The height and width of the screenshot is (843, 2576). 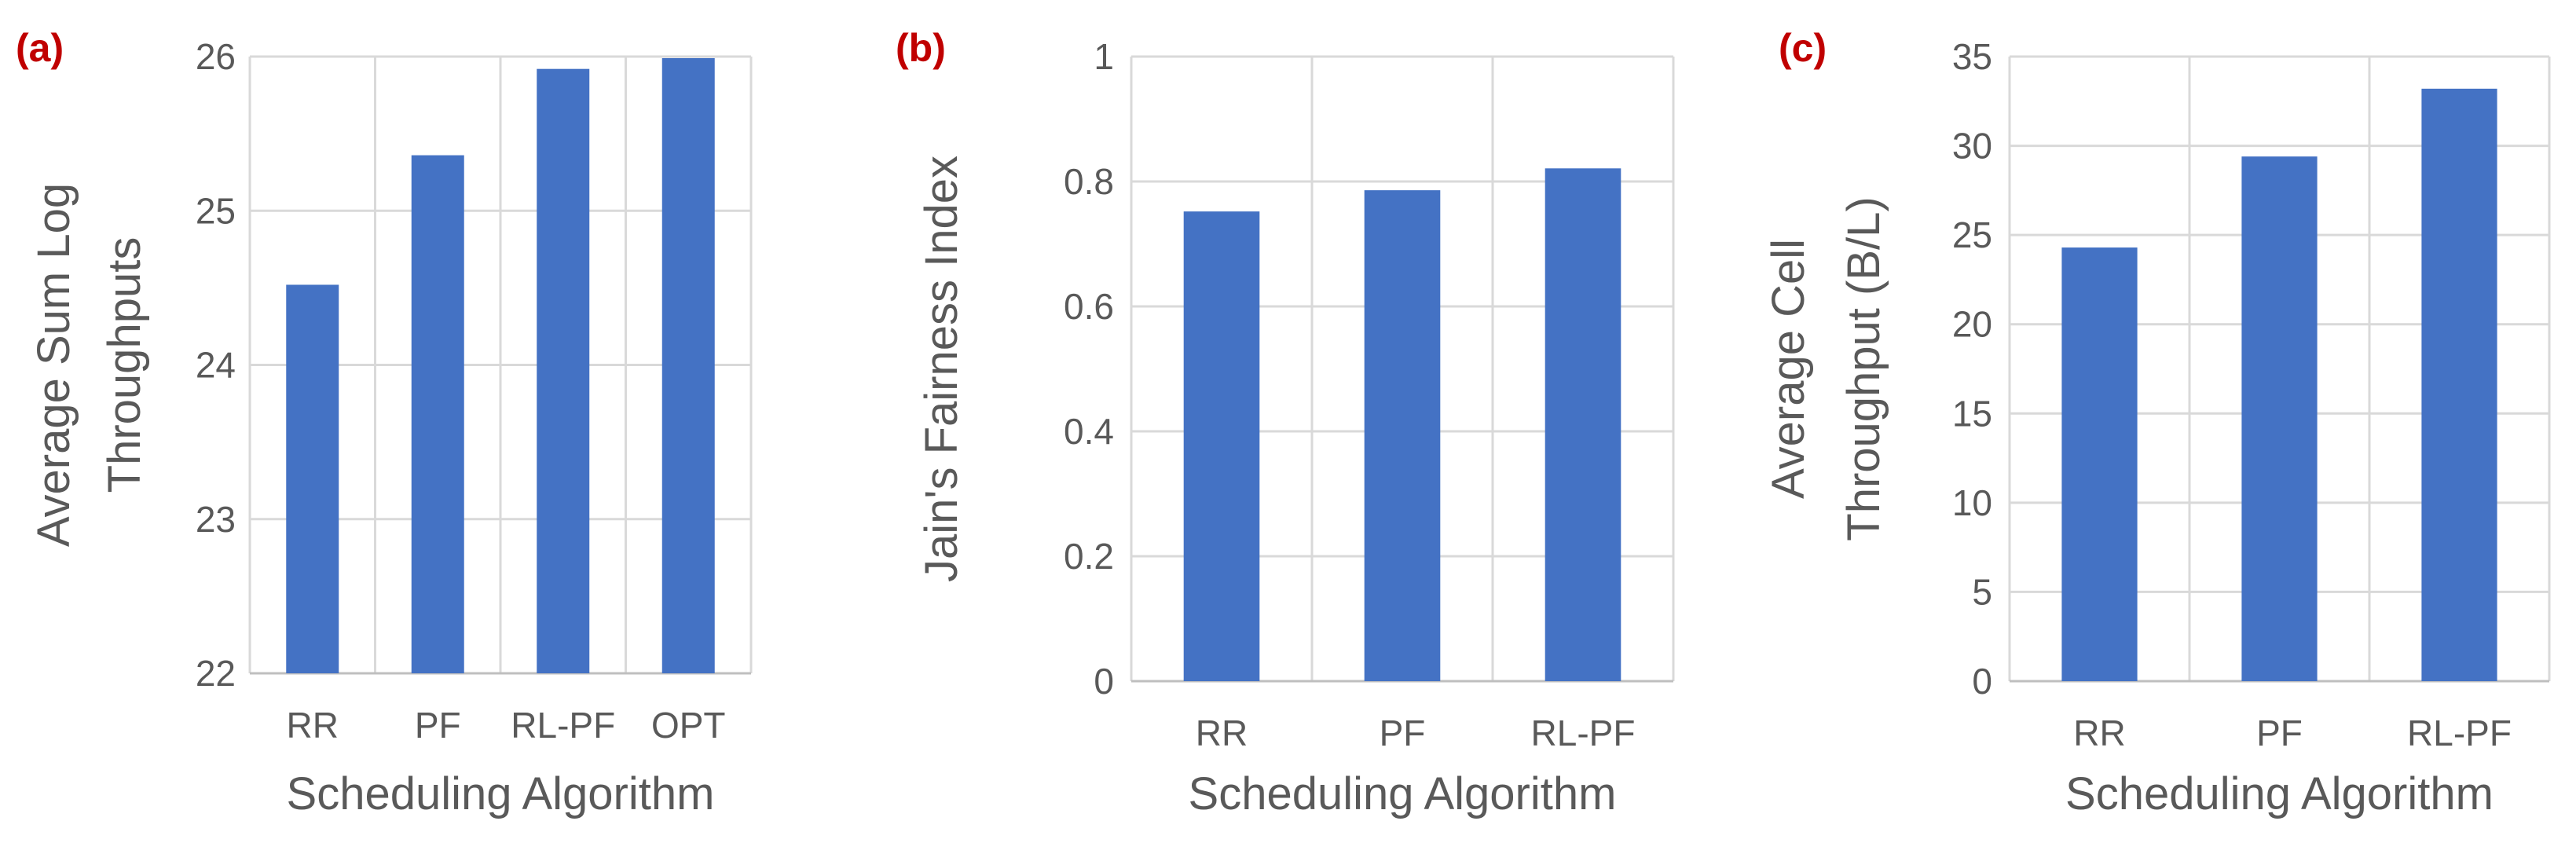 I want to click on y-axis-title: Average Cell, so click(x=1788, y=369).